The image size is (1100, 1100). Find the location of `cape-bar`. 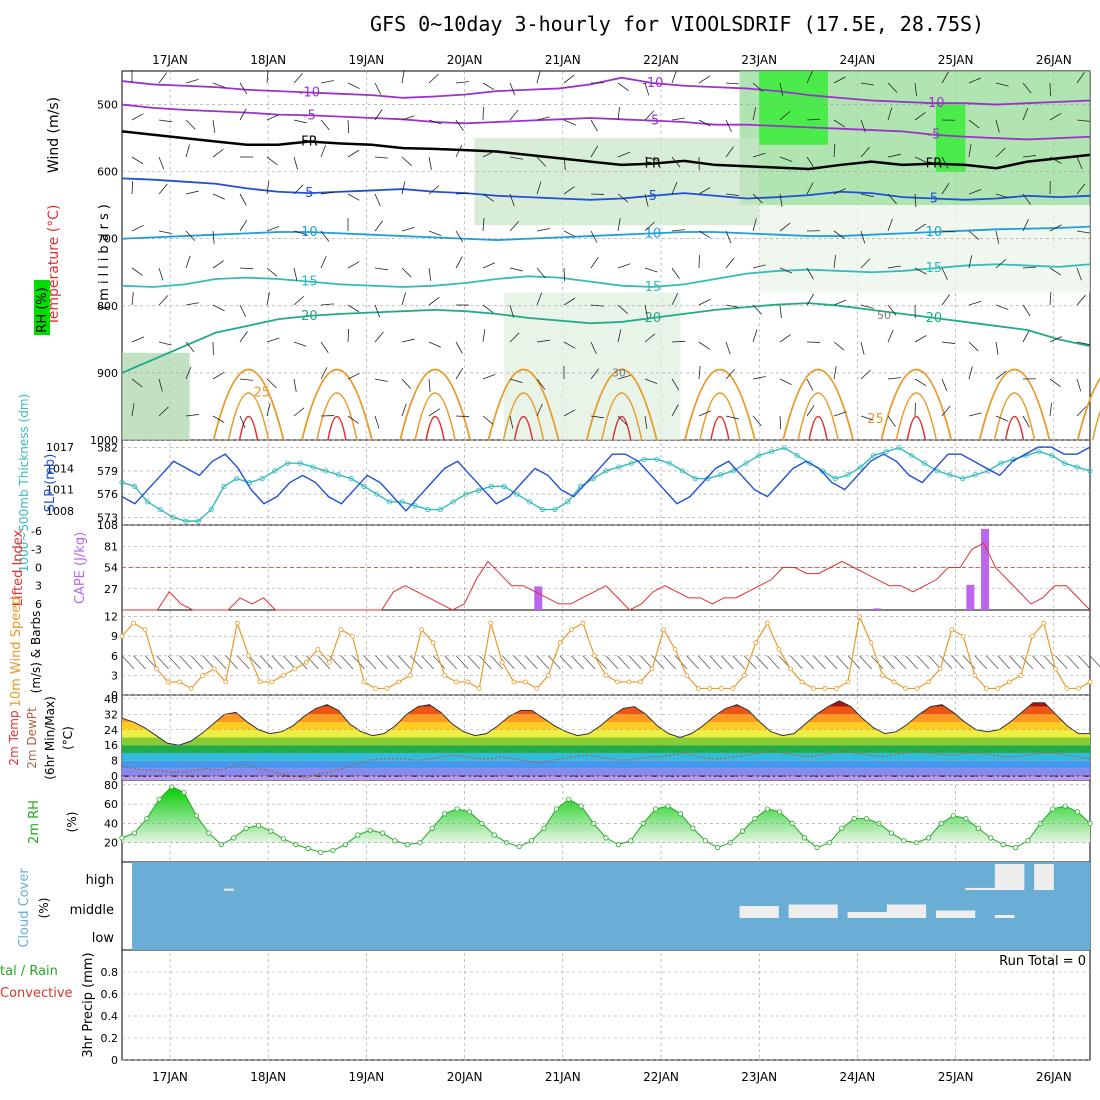

cape-bar is located at coordinates (877, 609).